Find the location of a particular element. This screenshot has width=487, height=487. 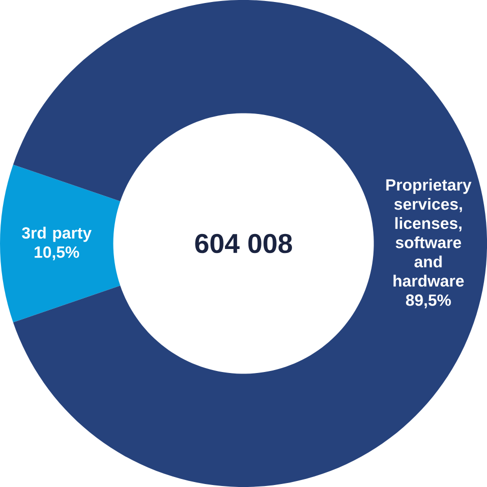

data-label: 89,5% is located at coordinates (428, 301).